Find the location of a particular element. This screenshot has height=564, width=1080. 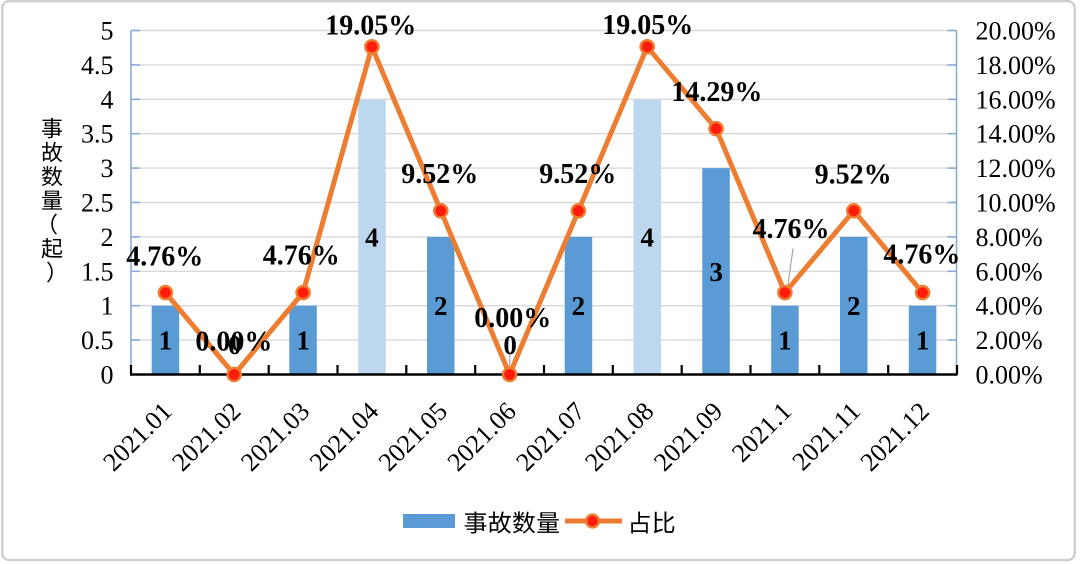

svg-text: 6.00% is located at coordinates (1009, 271).